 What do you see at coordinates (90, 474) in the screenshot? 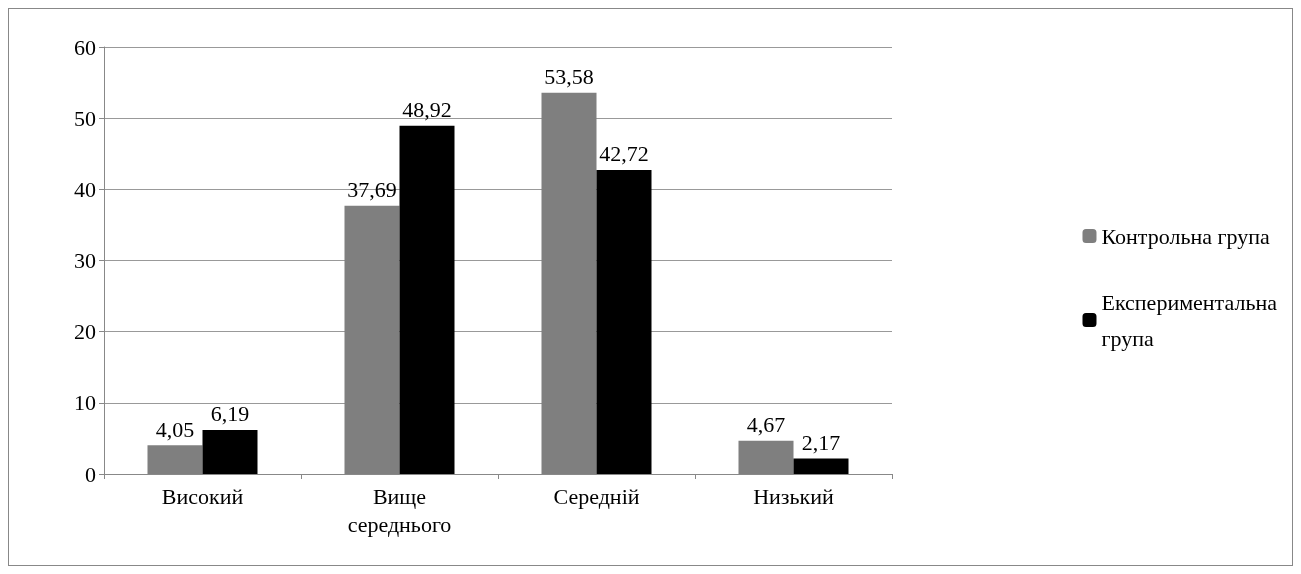
I see `y-tick-label: 0` at bounding box center [90, 474].